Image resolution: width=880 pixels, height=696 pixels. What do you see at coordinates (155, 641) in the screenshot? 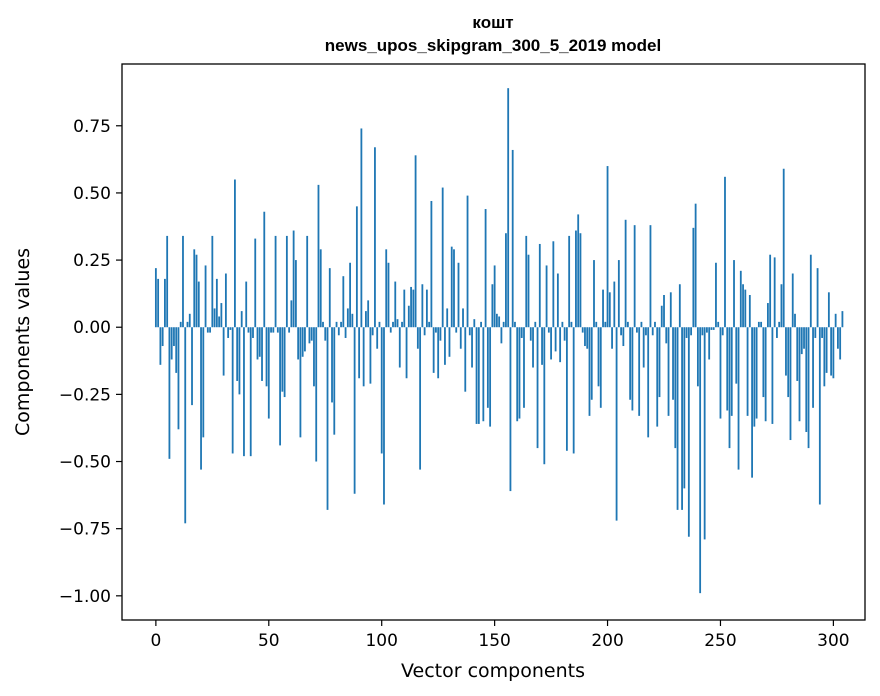
I see `x-tick-label: 0` at bounding box center [155, 641].